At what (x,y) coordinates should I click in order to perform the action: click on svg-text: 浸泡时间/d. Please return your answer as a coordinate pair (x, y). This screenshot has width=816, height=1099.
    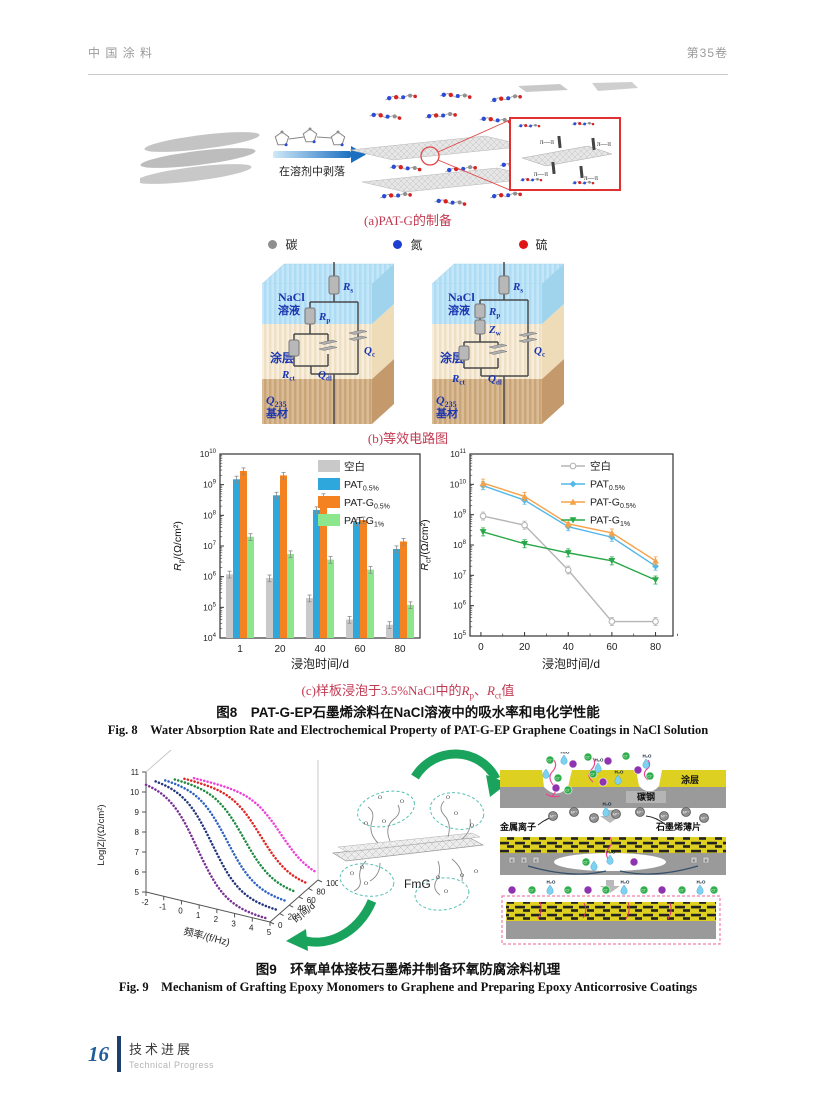
    Looking at the image, I should click on (320, 664).